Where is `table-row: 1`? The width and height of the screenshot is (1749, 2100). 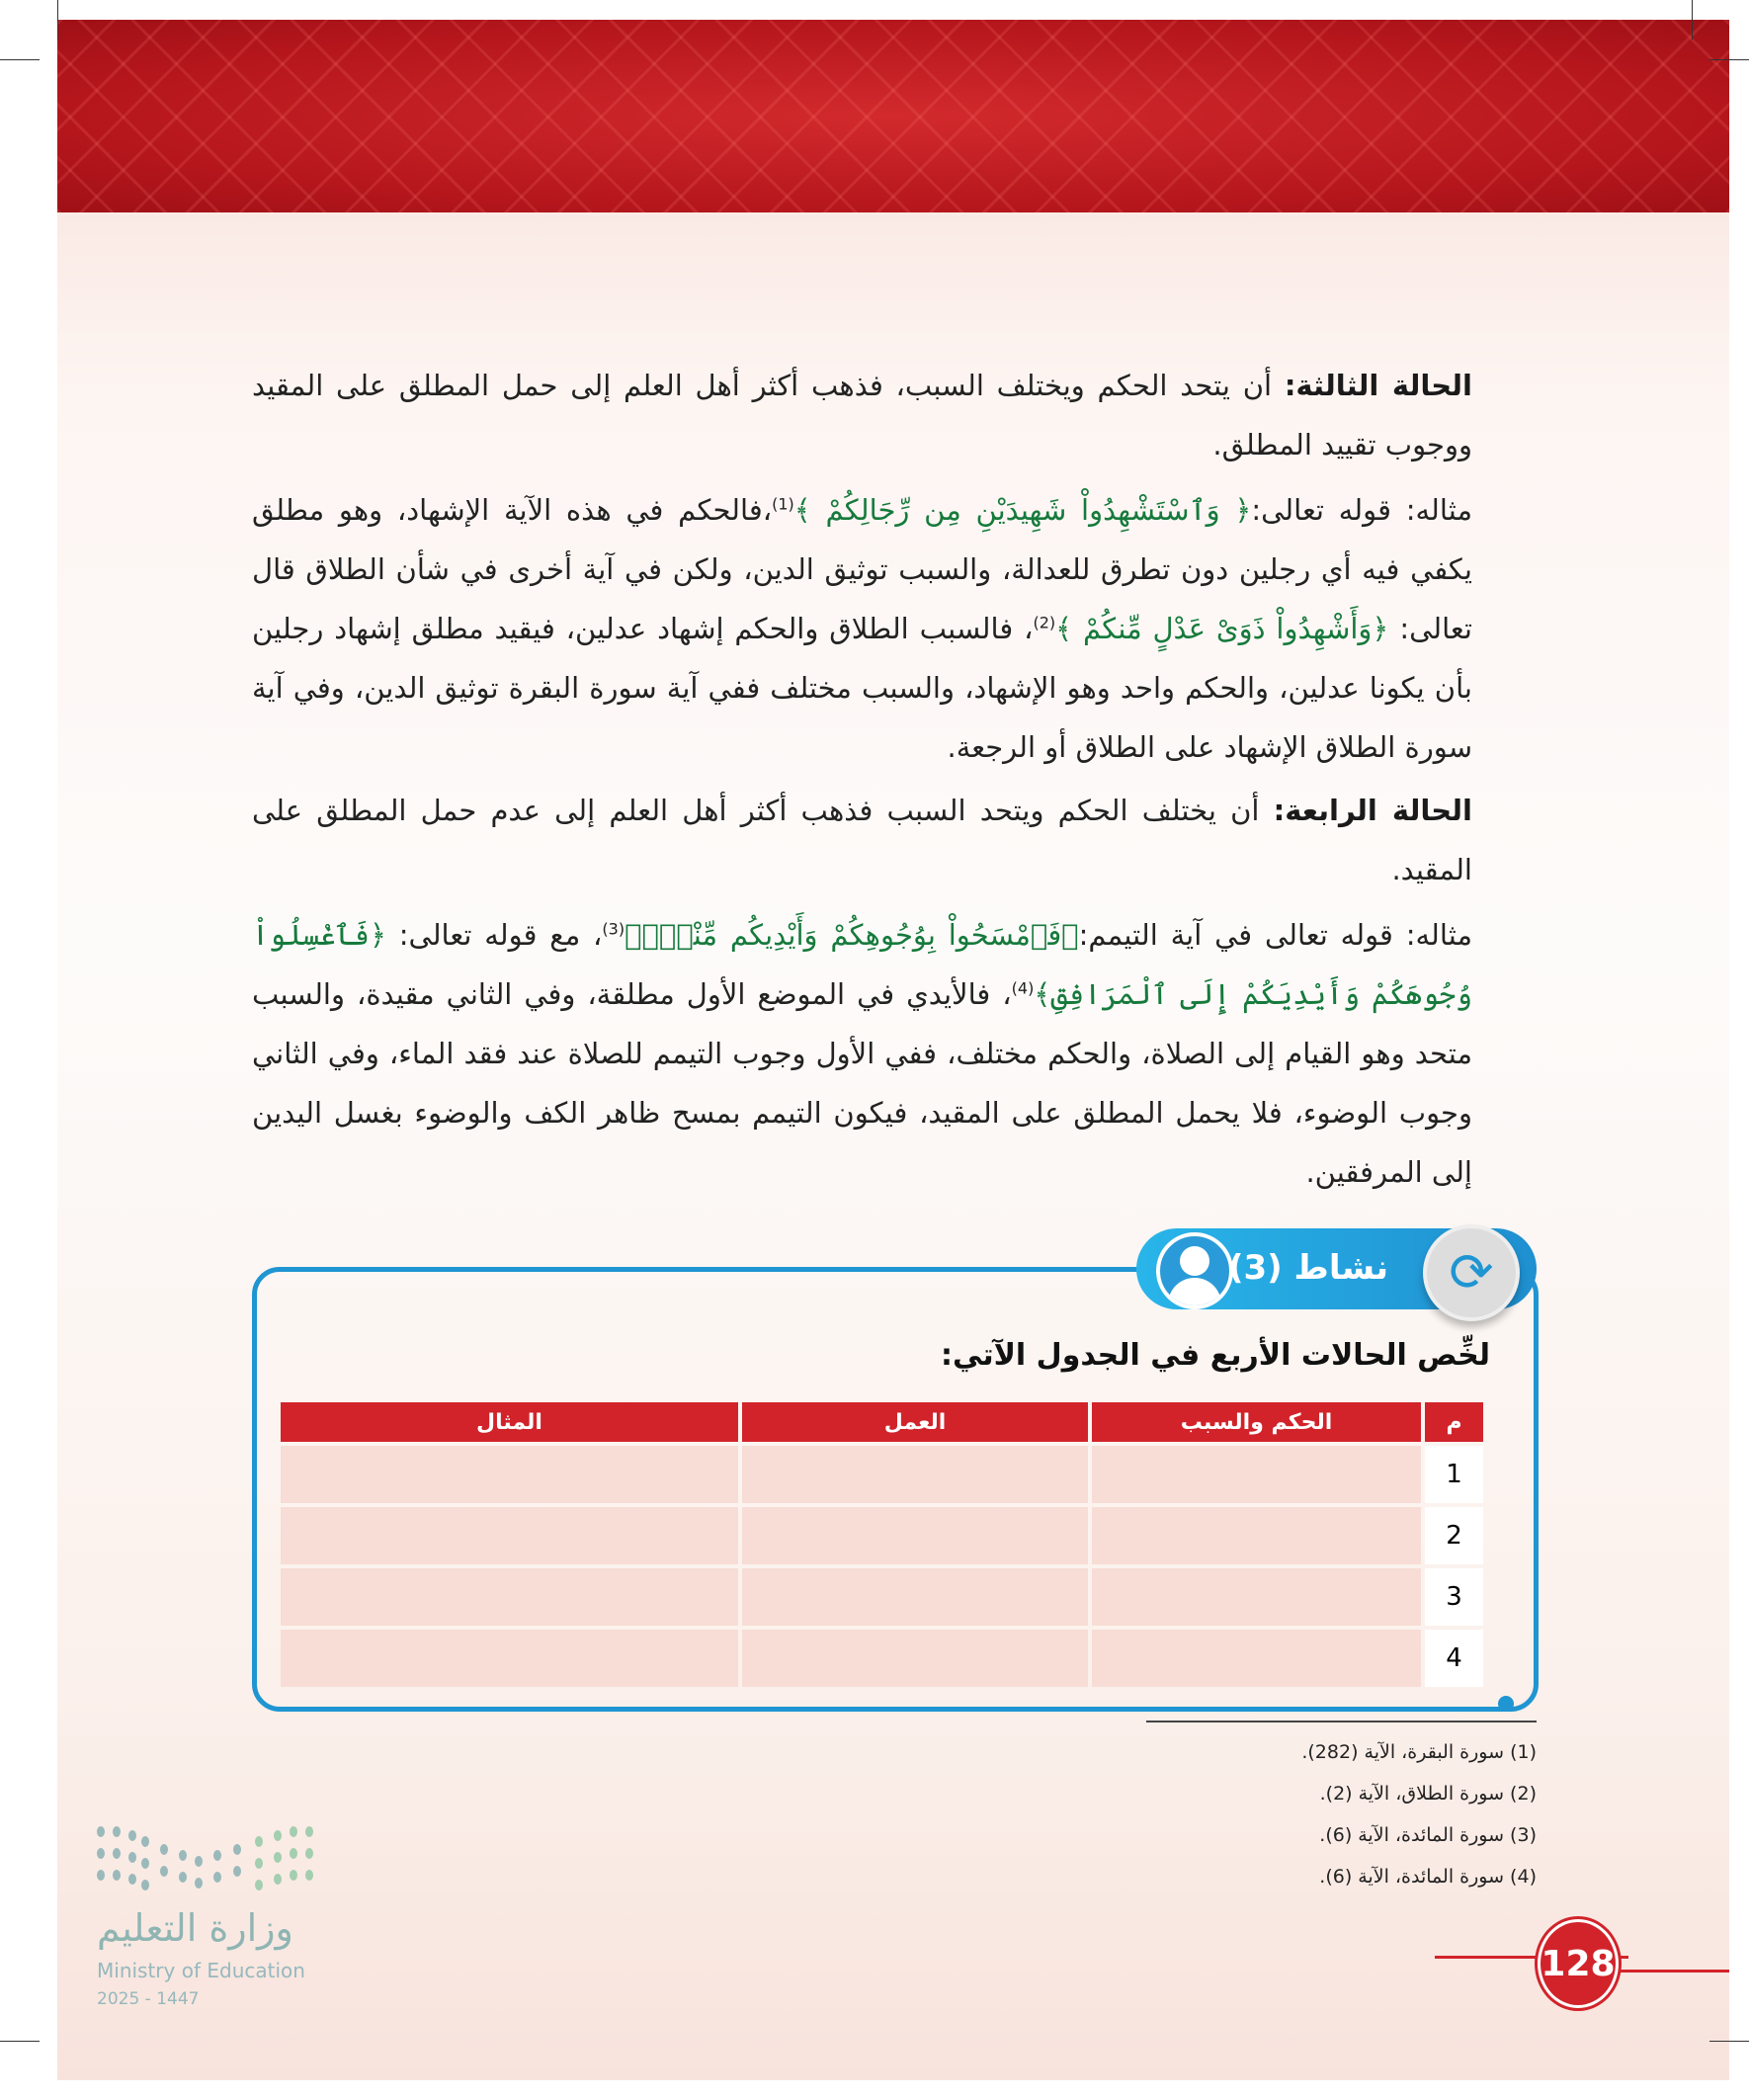 table-row: 1 is located at coordinates (882, 1474).